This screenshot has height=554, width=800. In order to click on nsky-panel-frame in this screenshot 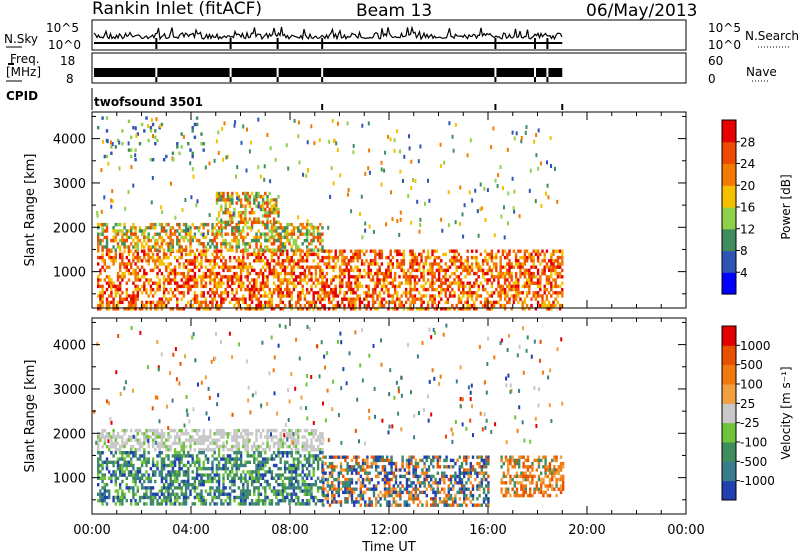, I will do `click(389, 35)`.